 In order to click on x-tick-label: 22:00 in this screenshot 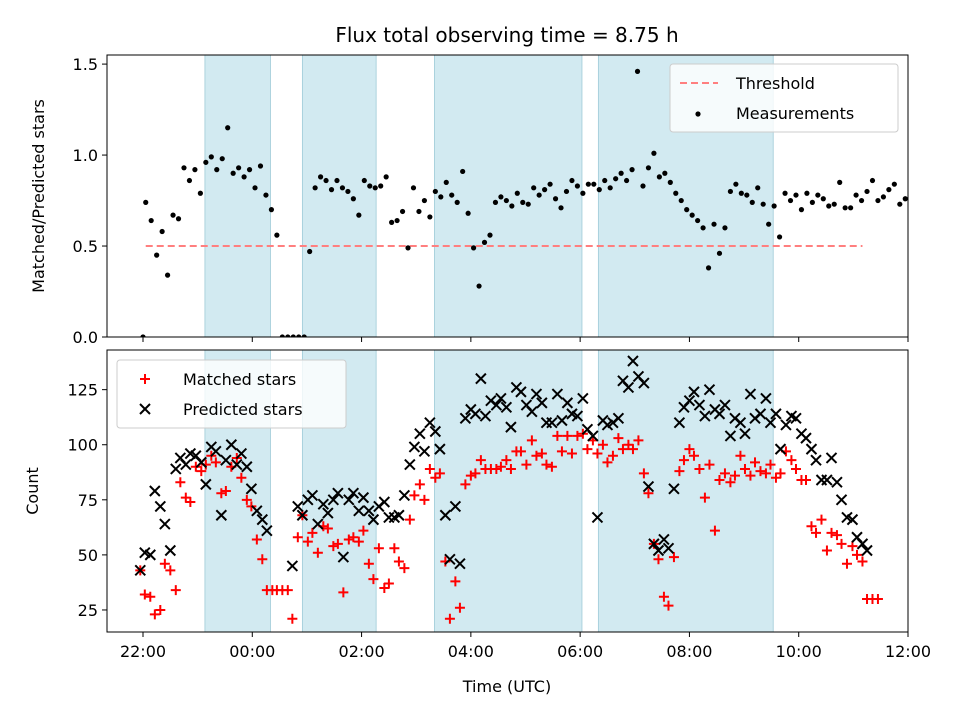, I will do `click(143, 651)`.